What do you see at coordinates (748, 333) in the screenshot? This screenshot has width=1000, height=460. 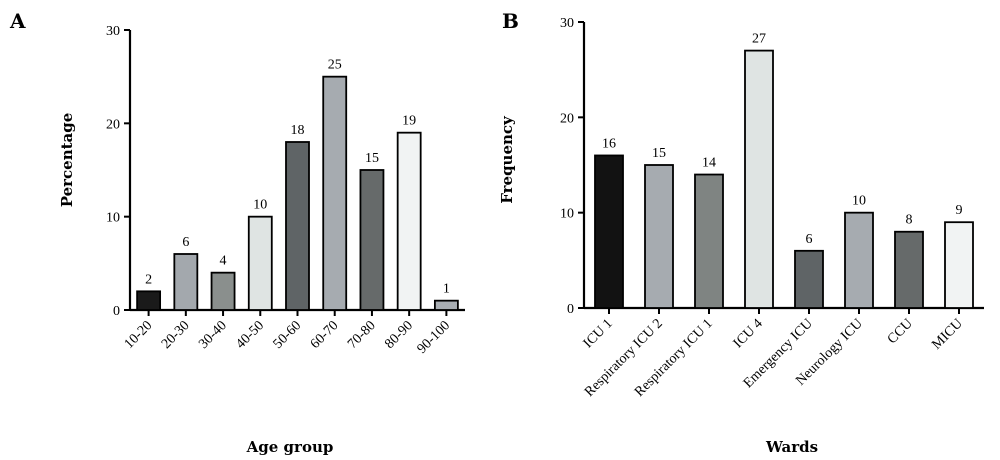 I see `chart-b-category-label: ICU 4` at bounding box center [748, 333].